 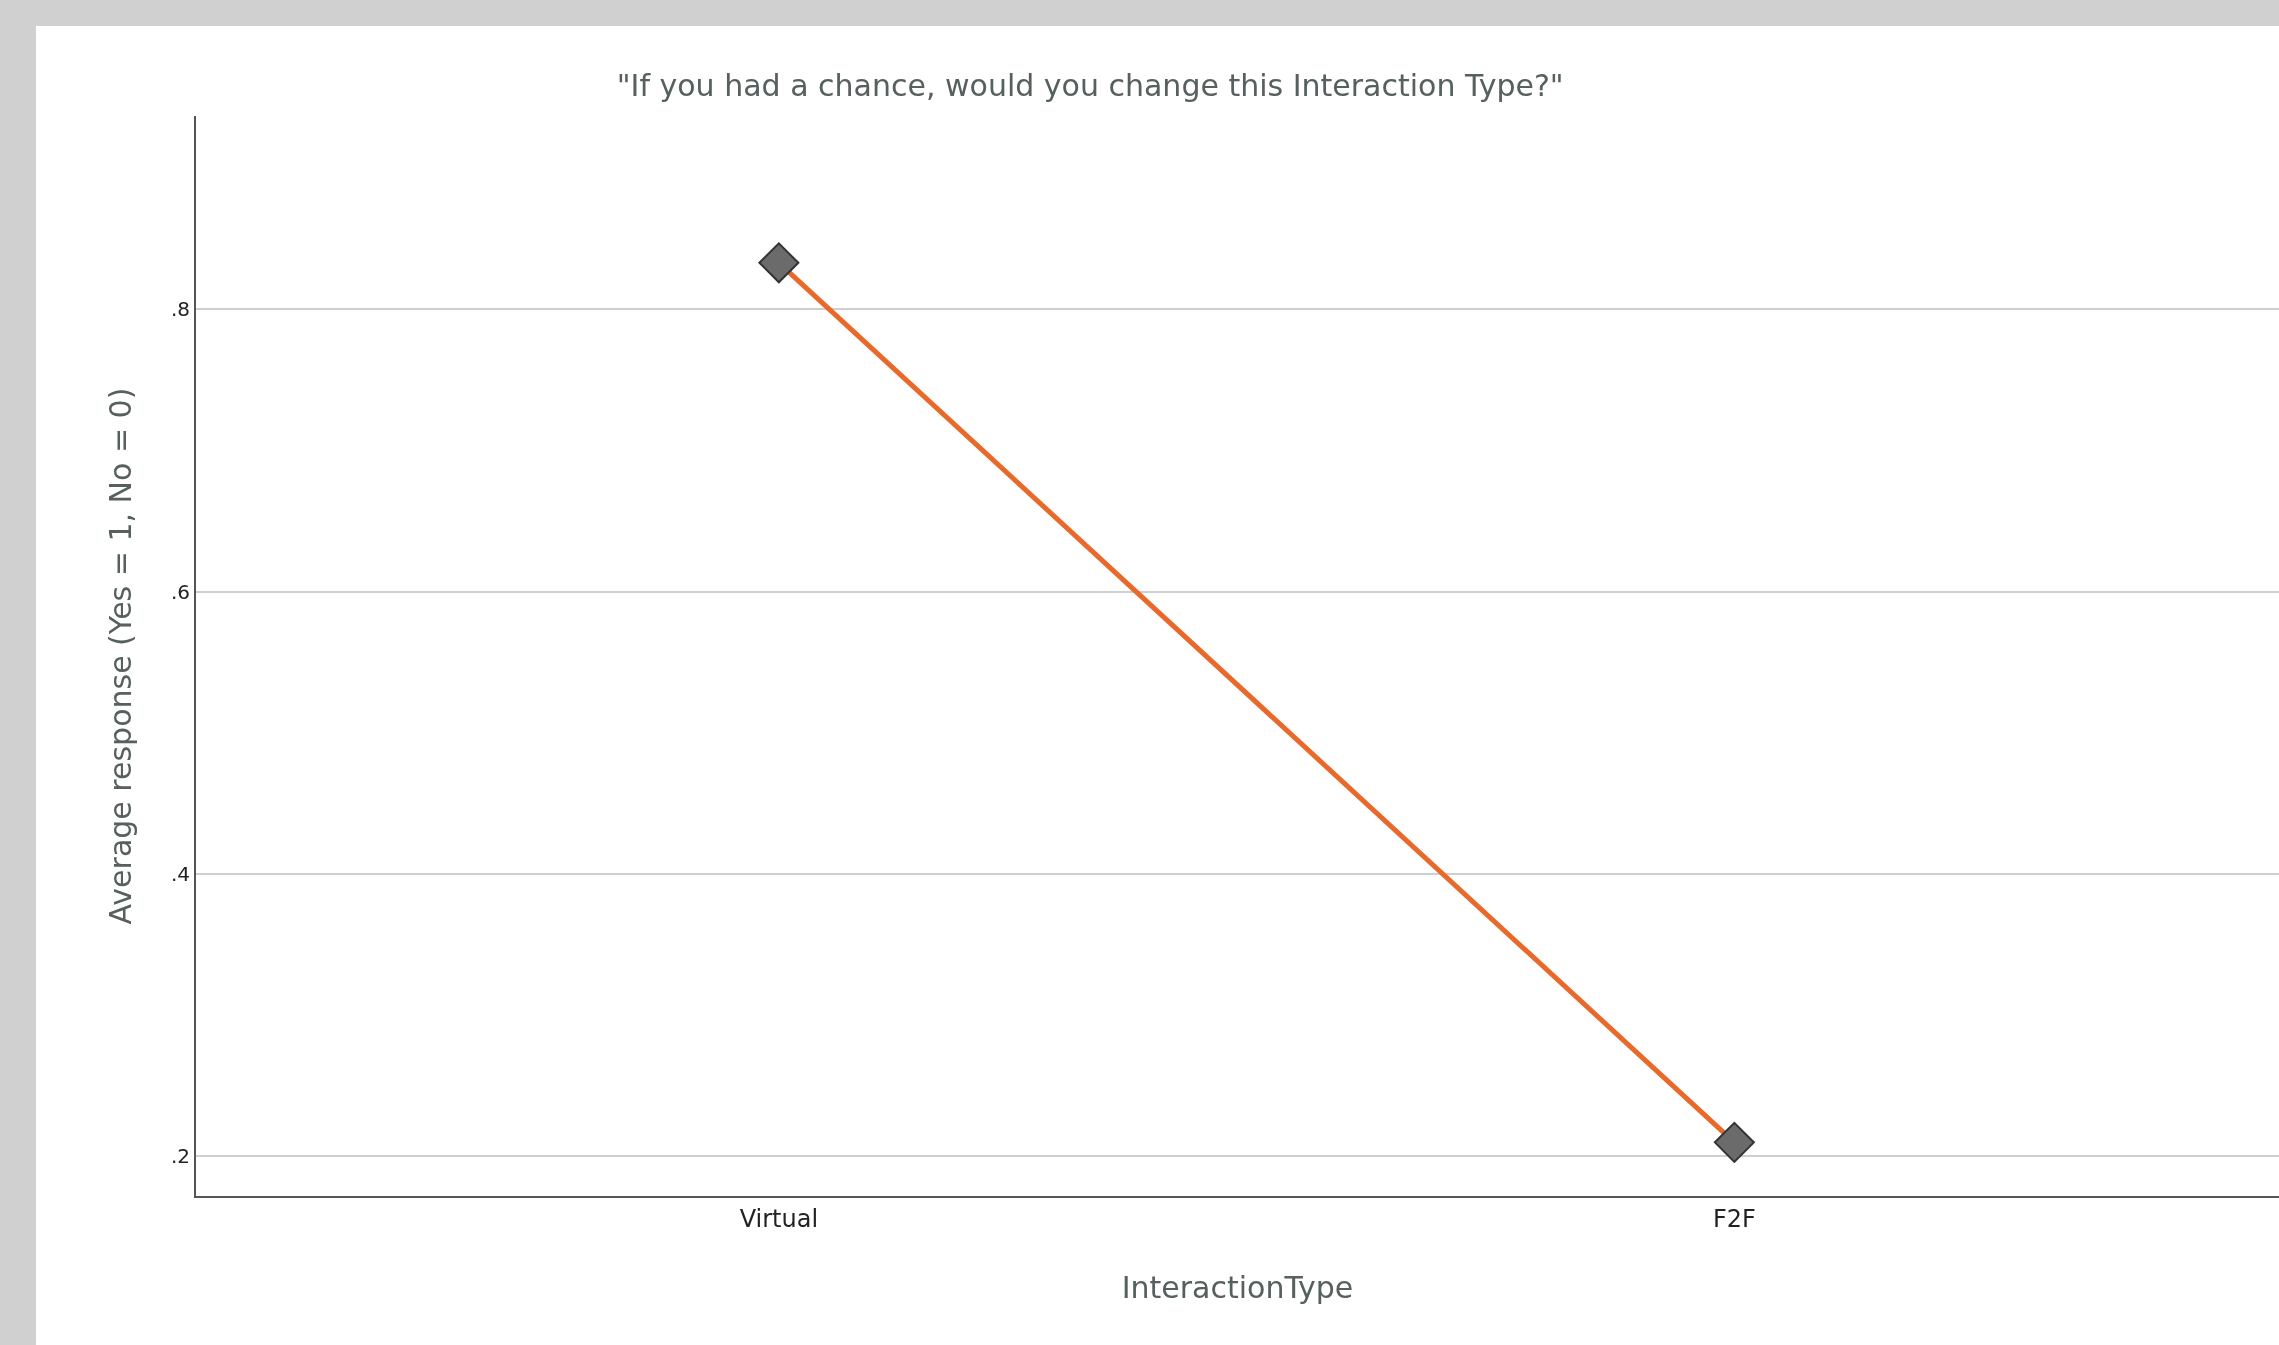 I want to click on y-tick-label: .2, so click(x=180, y=1156).